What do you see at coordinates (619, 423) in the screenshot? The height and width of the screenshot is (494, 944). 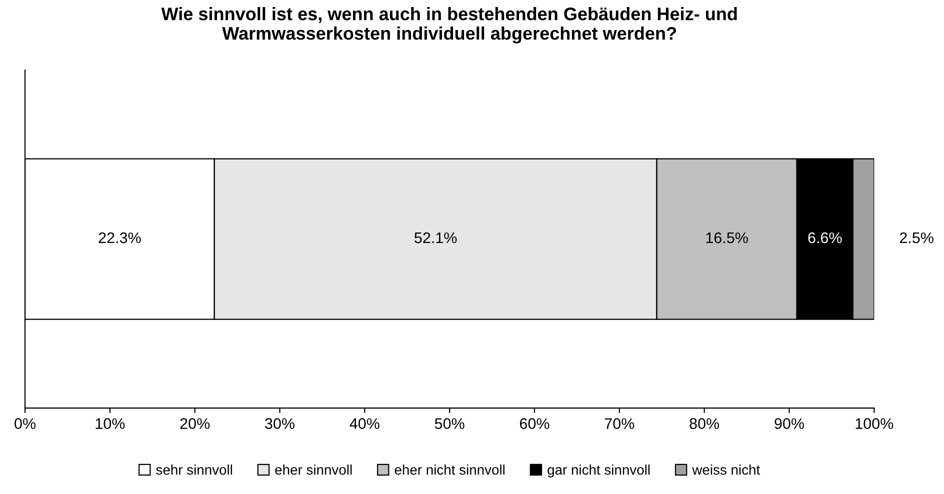 I see `x-tick-label: 70%` at bounding box center [619, 423].